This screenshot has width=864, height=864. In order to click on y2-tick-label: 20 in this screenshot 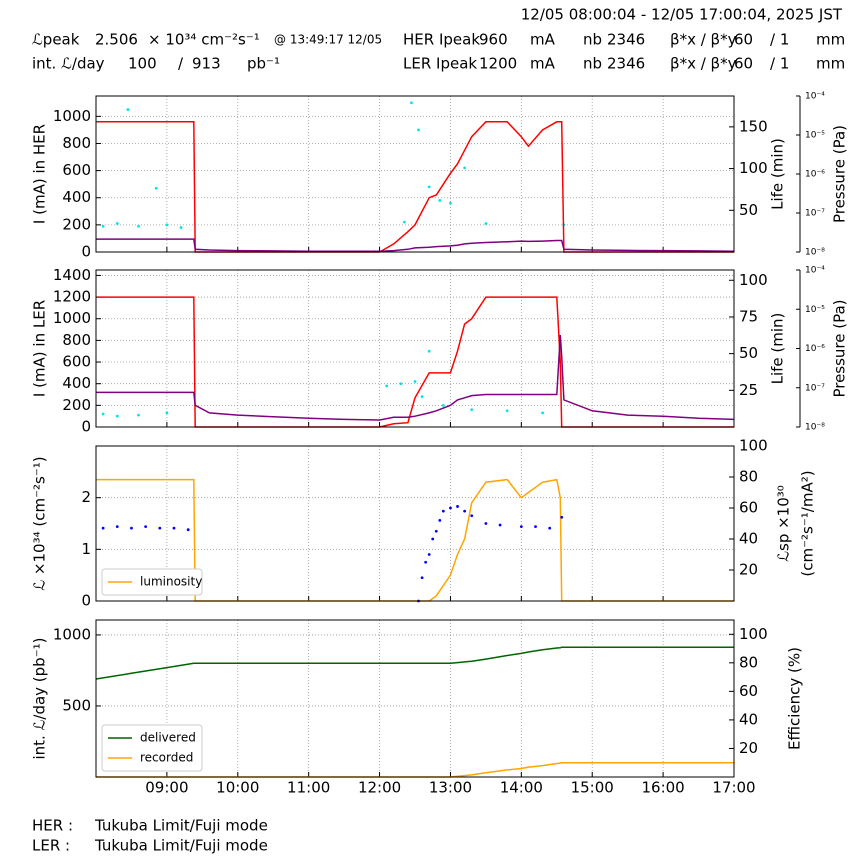, I will do `click(748, 570)`.